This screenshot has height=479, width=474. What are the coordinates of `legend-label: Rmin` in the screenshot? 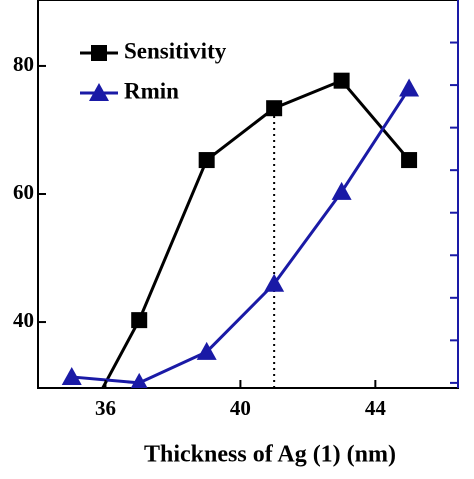 It's located at (151, 90).